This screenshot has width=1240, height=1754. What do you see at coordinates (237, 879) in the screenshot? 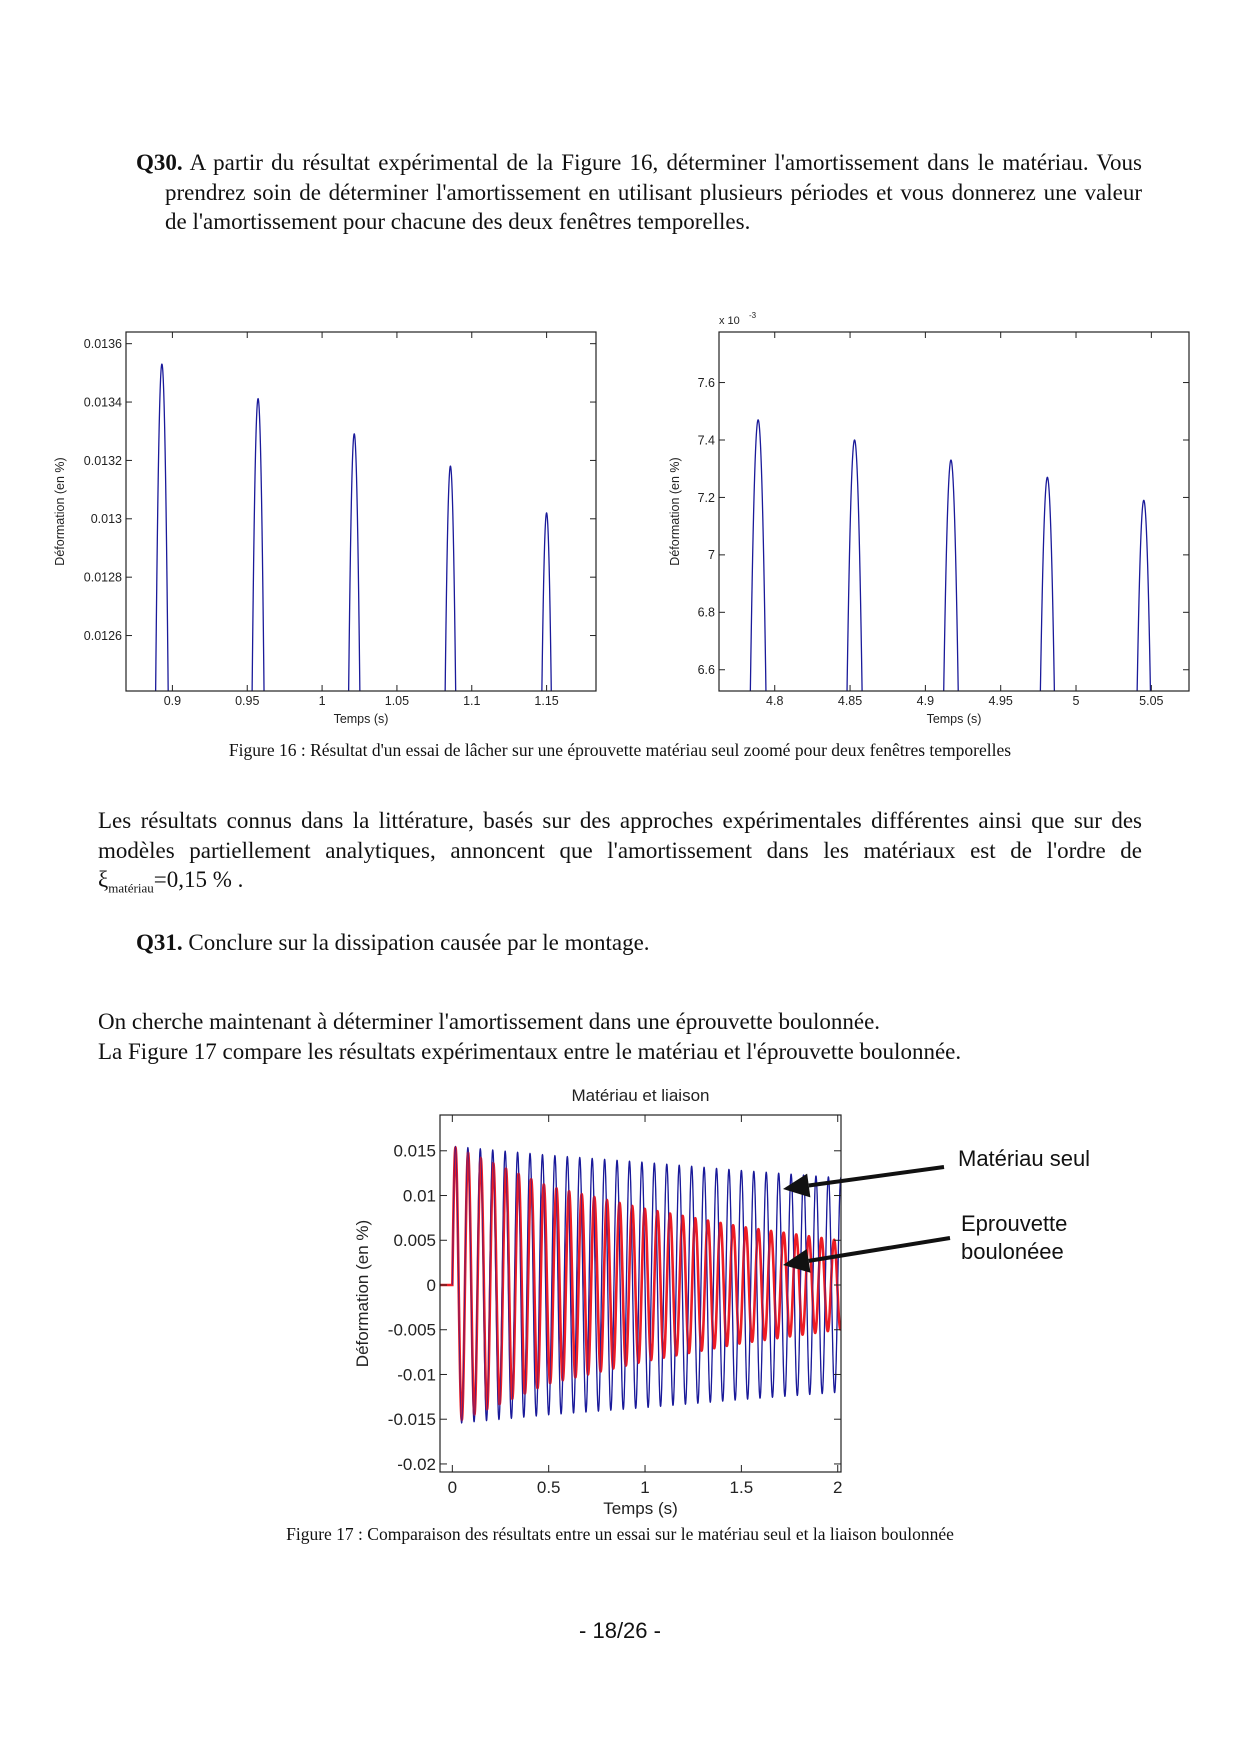
I see `paragraph-end: .` at bounding box center [237, 879].